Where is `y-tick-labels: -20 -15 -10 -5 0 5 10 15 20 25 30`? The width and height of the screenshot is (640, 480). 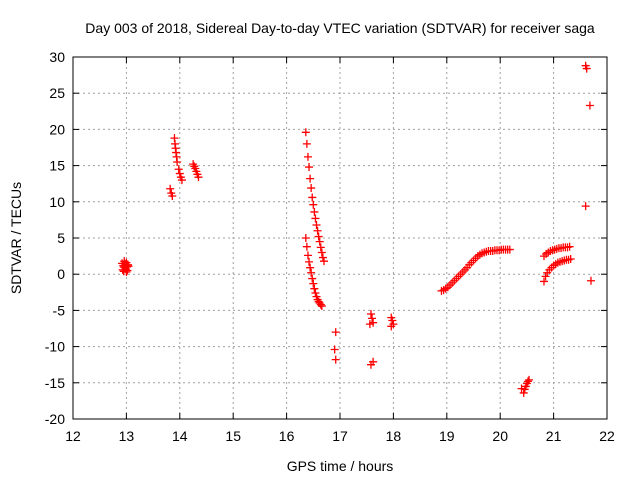
y-tick-labels: -20 -15 -10 -5 0 5 10 15 20 25 30 is located at coordinates (55, 238).